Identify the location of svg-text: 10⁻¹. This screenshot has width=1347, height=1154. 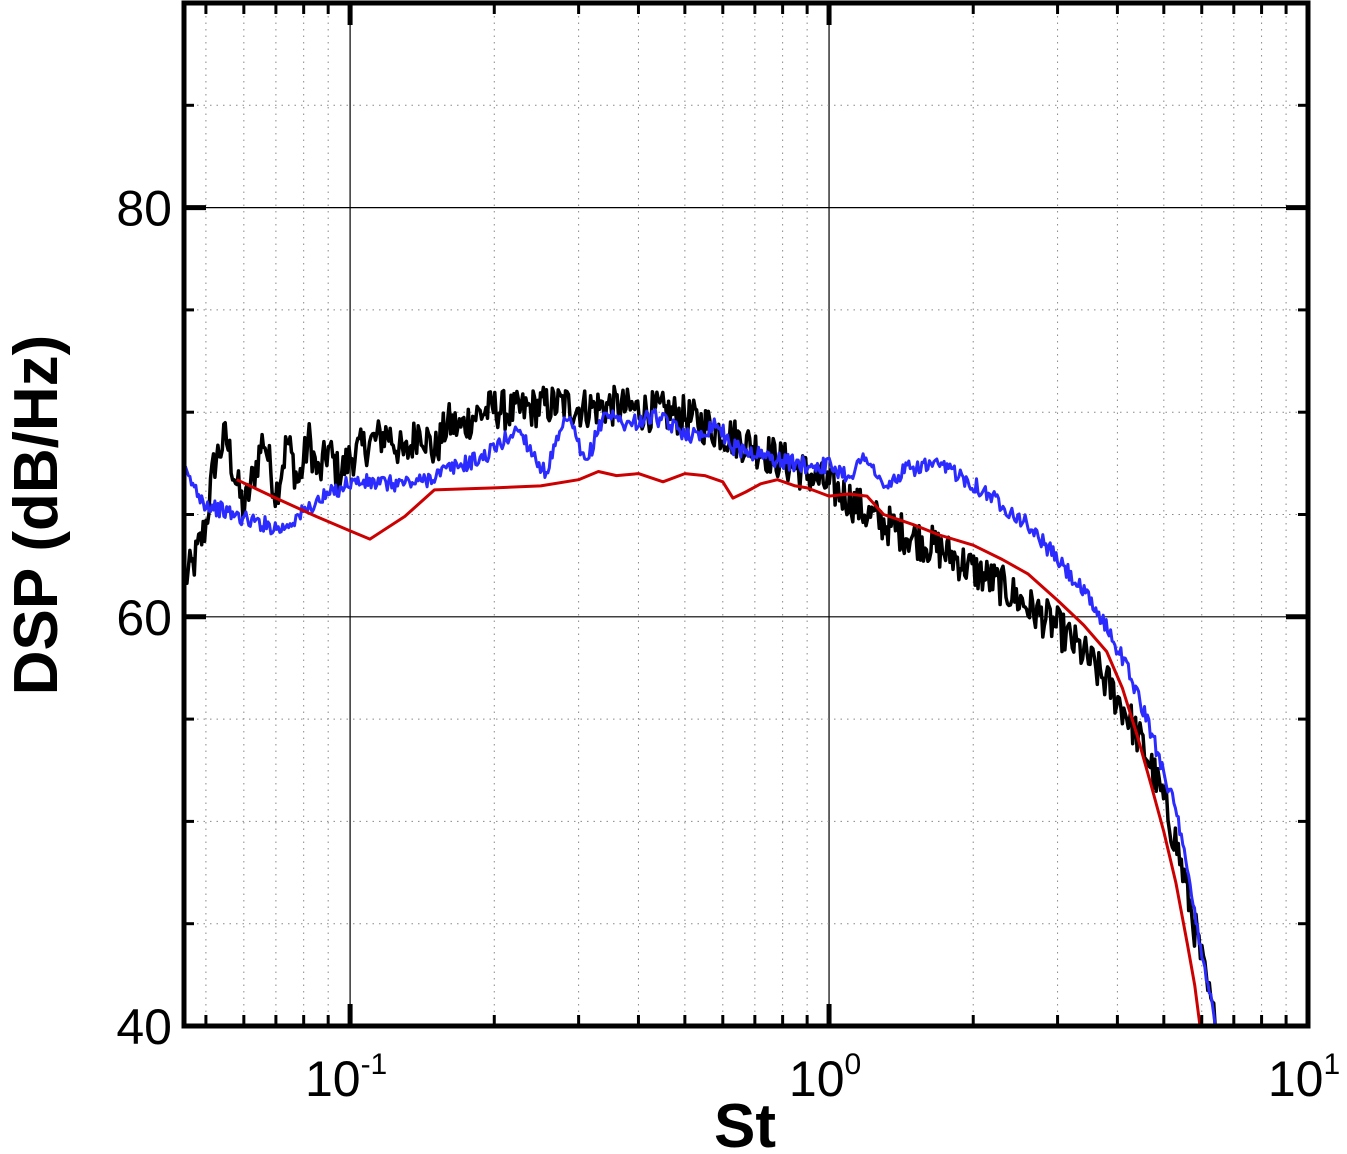
(346, 1077).